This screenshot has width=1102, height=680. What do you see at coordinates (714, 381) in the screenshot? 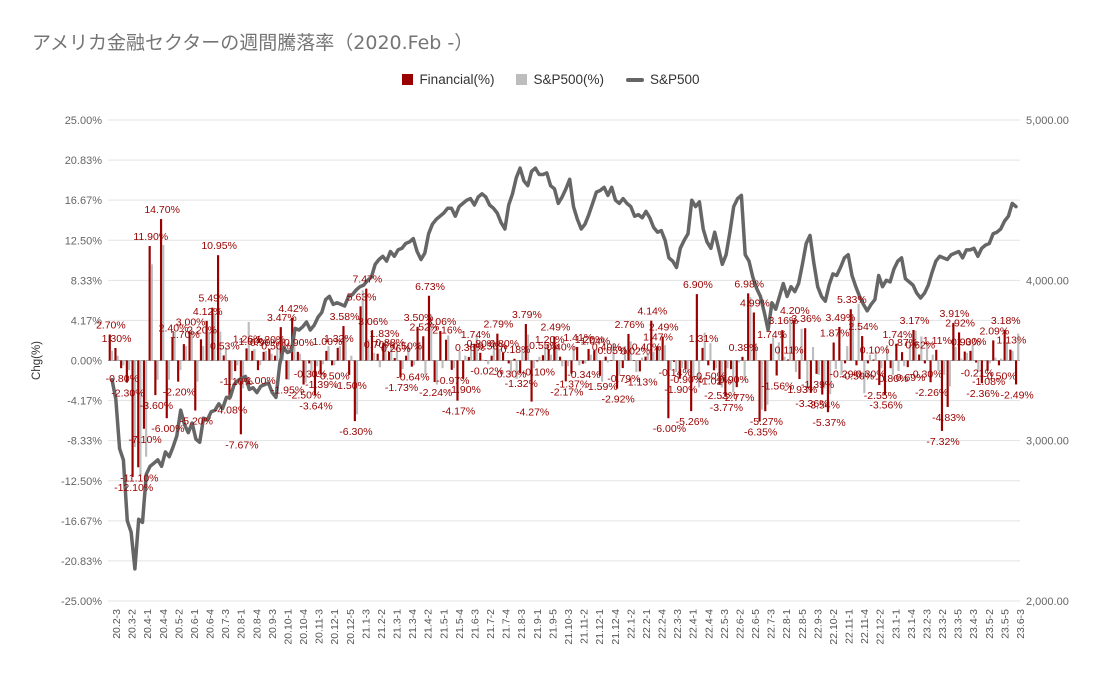
I see `data-label-financial: -1.02%` at bounding box center [714, 381].